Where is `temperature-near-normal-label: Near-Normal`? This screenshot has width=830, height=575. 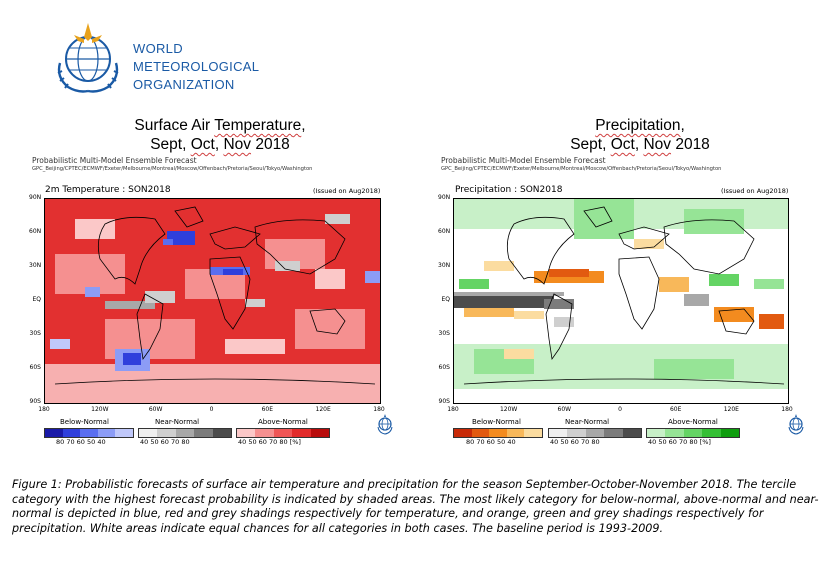
temperature-near-normal-label: Near-Normal is located at coordinates (177, 422).